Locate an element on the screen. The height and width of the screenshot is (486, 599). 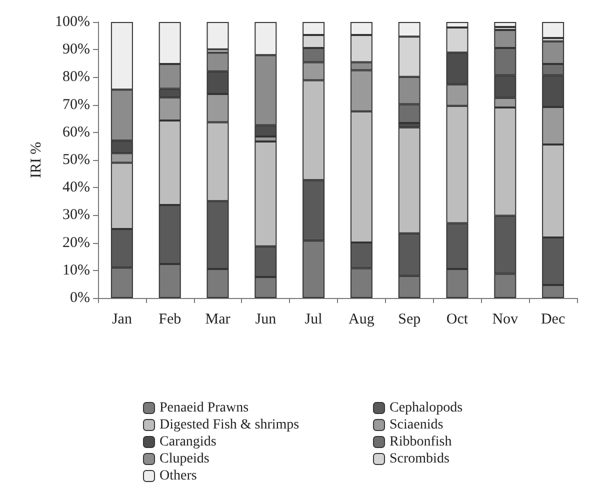
x-tick-label: Aug is located at coordinates (361, 320).